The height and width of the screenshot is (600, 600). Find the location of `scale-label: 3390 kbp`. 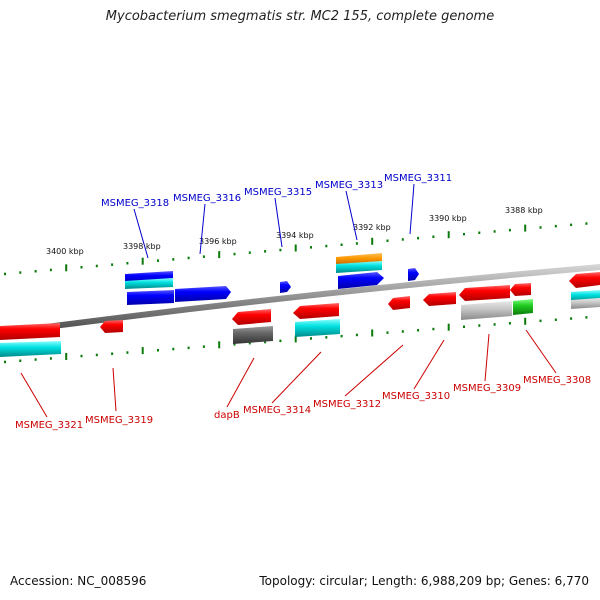

scale-label: 3390 kbp is located at coordinates (448, 218).